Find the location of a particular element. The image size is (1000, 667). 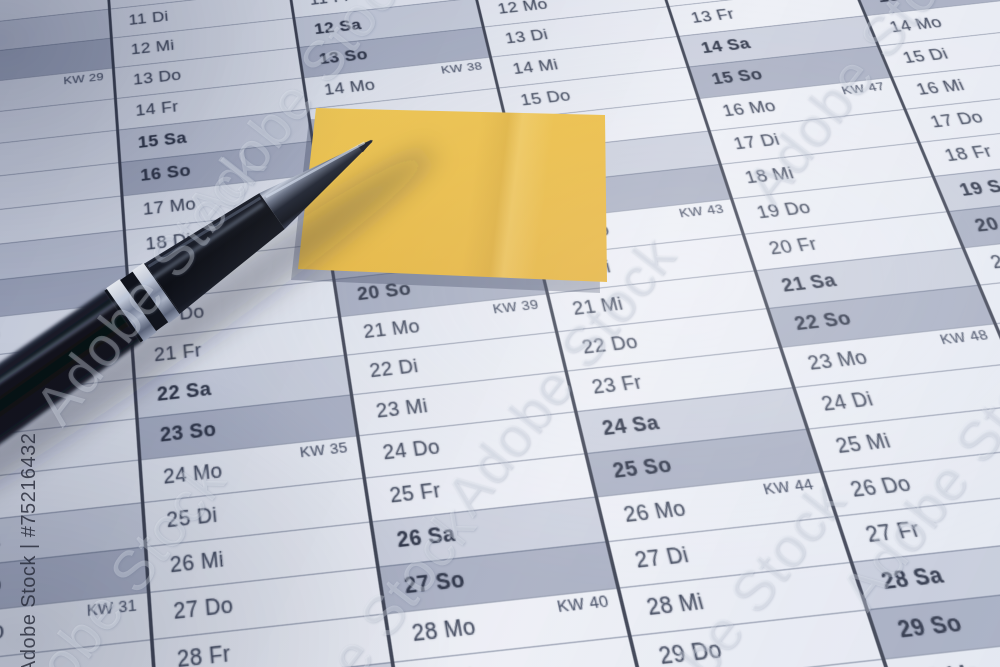

pen-ring-band is located at coordinates (142, 303).